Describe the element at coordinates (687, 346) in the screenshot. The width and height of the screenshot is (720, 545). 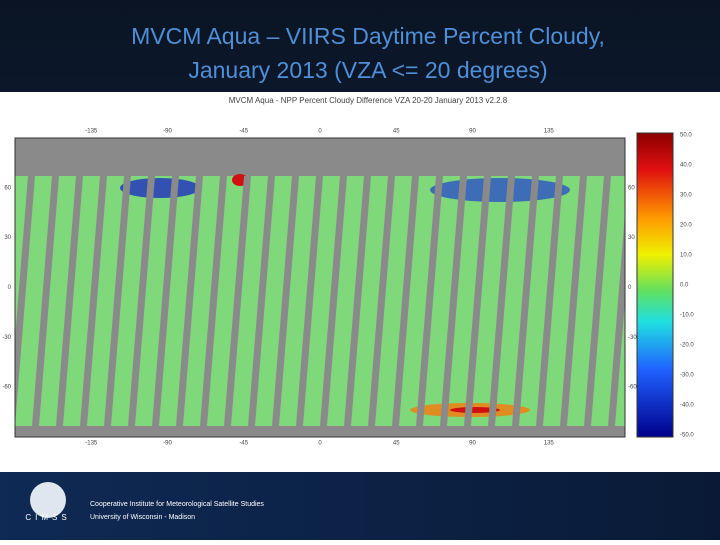
I see `colorbar-label: -20.0` at that location.